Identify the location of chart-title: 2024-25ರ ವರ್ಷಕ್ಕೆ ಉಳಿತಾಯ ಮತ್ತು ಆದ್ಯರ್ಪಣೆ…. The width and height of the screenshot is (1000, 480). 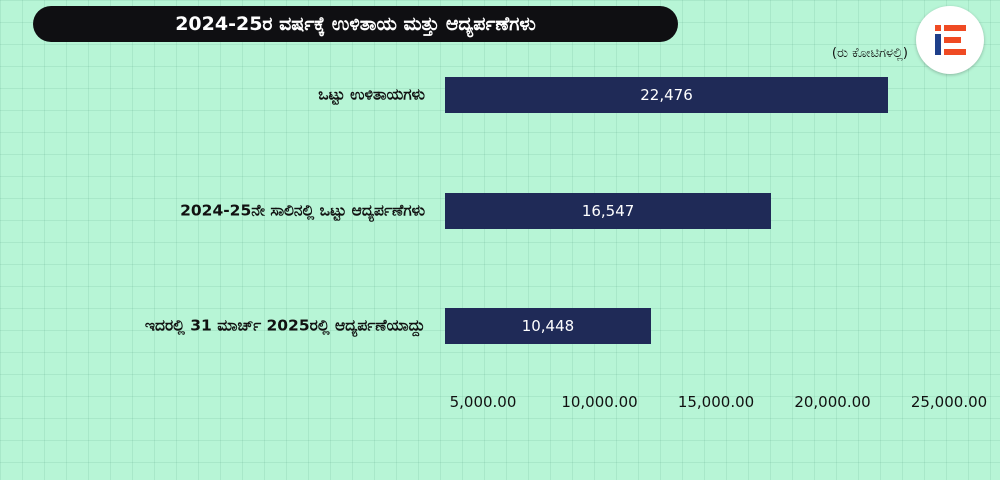
(355, 24).